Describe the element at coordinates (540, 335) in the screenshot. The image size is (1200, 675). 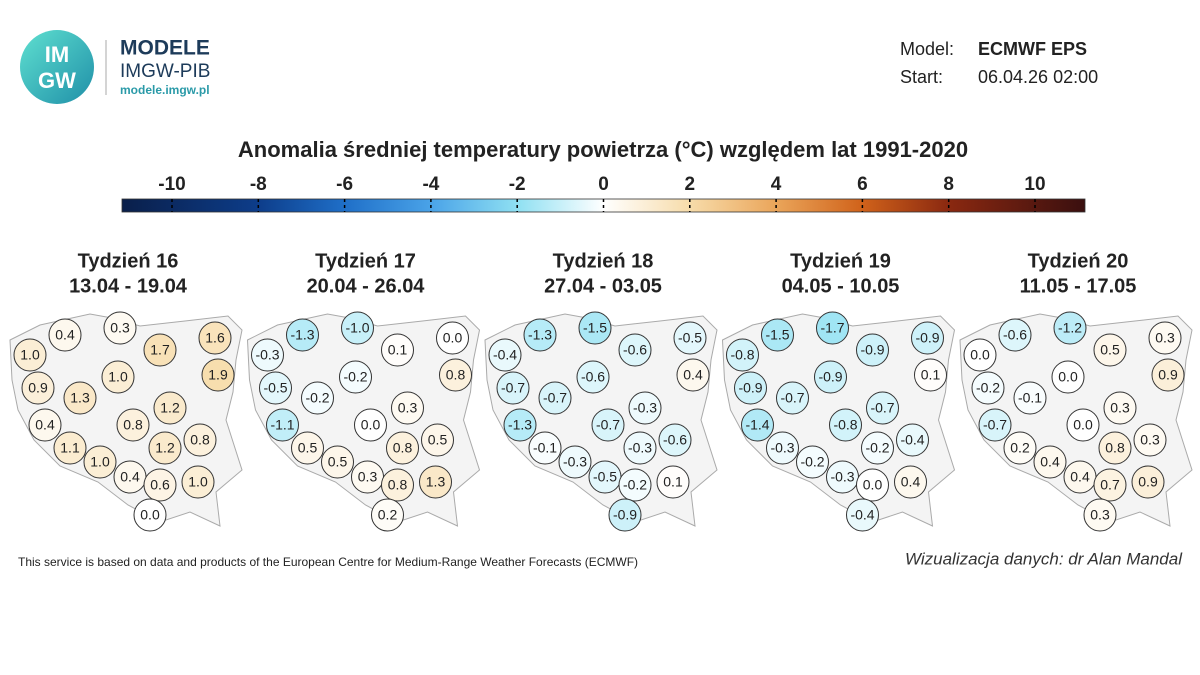
I see `station-value: -1.3` at that location.